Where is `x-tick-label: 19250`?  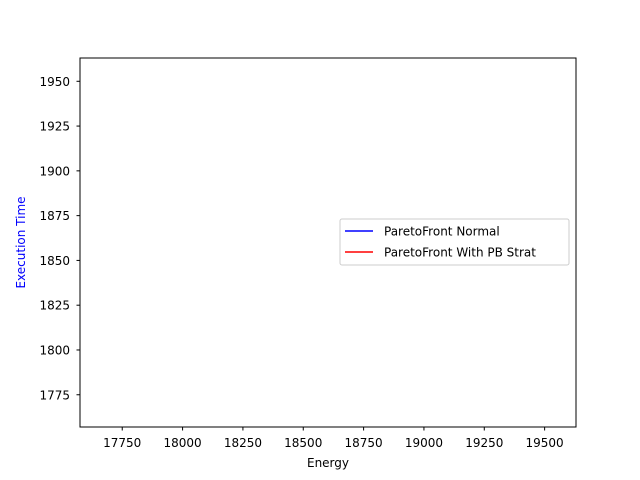 x-tick-label: 19250 is located at coordinates (484, 443).